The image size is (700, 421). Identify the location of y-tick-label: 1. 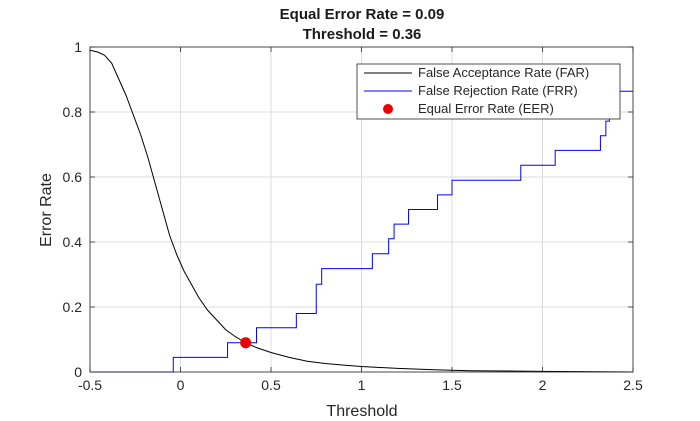
(78, 47).